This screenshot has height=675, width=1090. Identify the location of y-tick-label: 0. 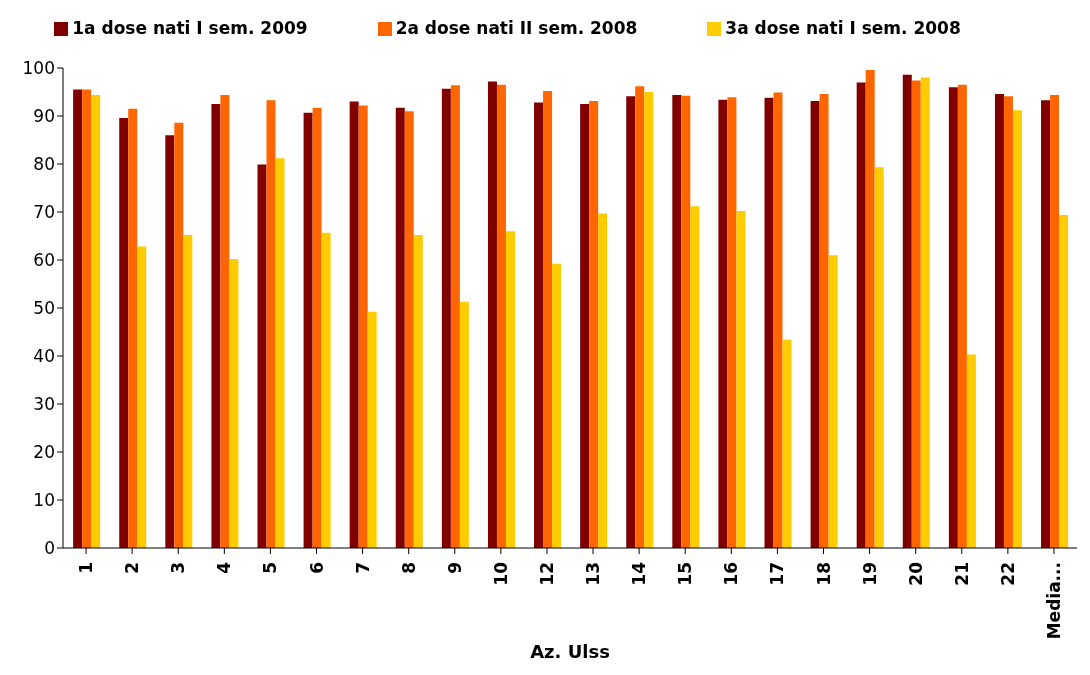
(49, 548).